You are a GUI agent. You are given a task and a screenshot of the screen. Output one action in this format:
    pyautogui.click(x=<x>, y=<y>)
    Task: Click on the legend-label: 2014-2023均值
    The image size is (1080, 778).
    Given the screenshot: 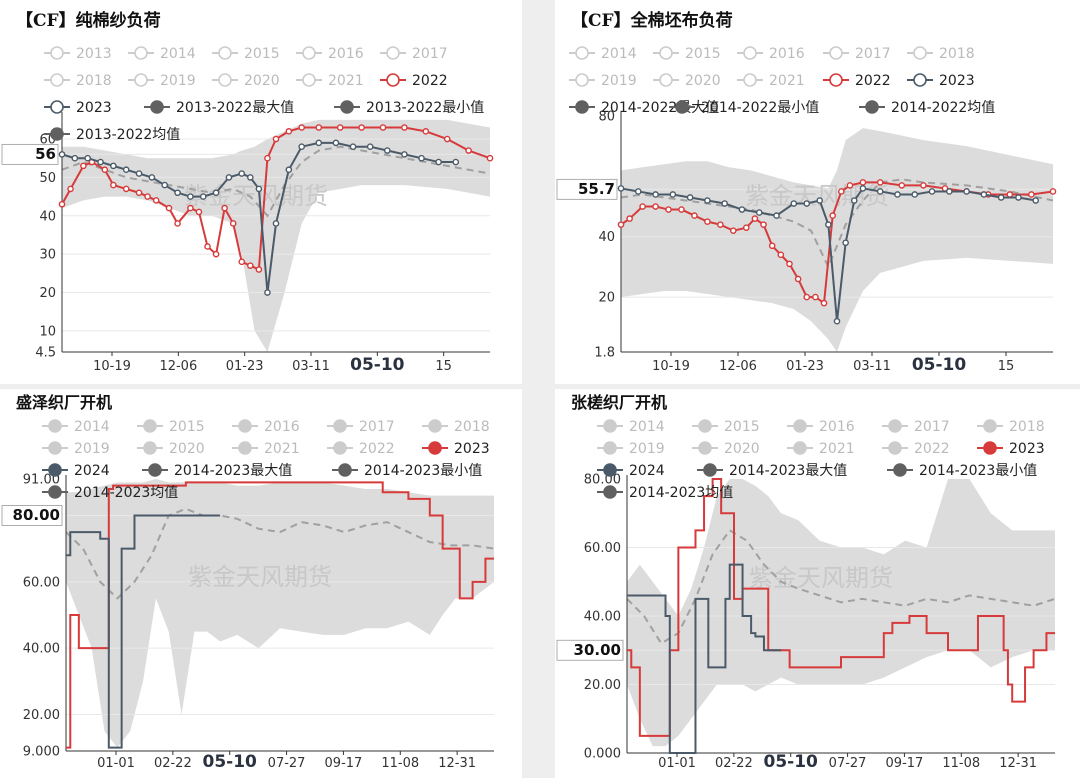 What is the action you would take?
    pyautogui.click(x=681, y=493)
    